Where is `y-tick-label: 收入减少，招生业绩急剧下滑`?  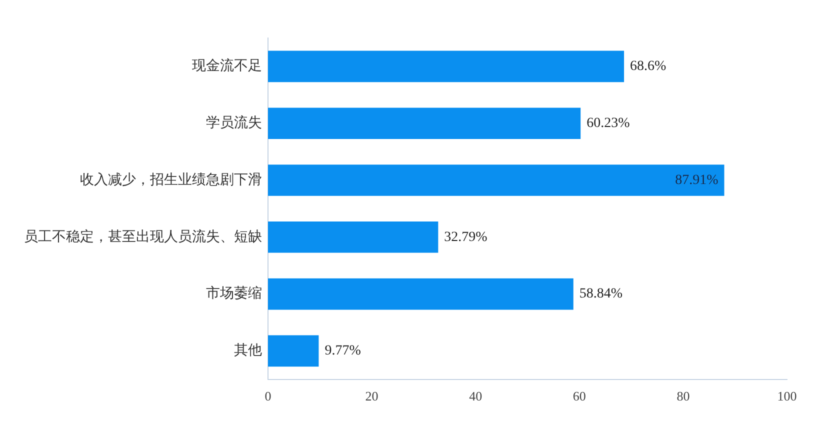 y-tick-label: 收入减少，招生业绩急剧下滑 is located at coordinates (171, 180).